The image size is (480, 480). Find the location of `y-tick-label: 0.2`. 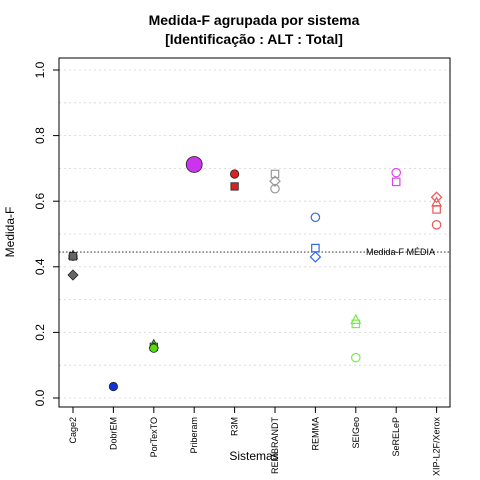

y-tick-label: 0.2 is located at coordinates (40, 332).